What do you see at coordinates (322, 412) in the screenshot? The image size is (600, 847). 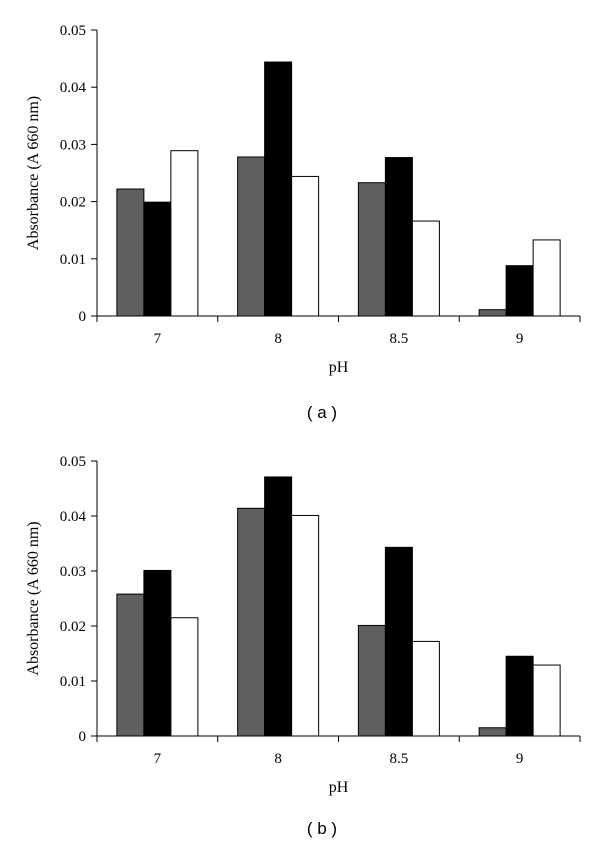 I see `panel-label-a: ( a )` at bounding box center [322, 412].